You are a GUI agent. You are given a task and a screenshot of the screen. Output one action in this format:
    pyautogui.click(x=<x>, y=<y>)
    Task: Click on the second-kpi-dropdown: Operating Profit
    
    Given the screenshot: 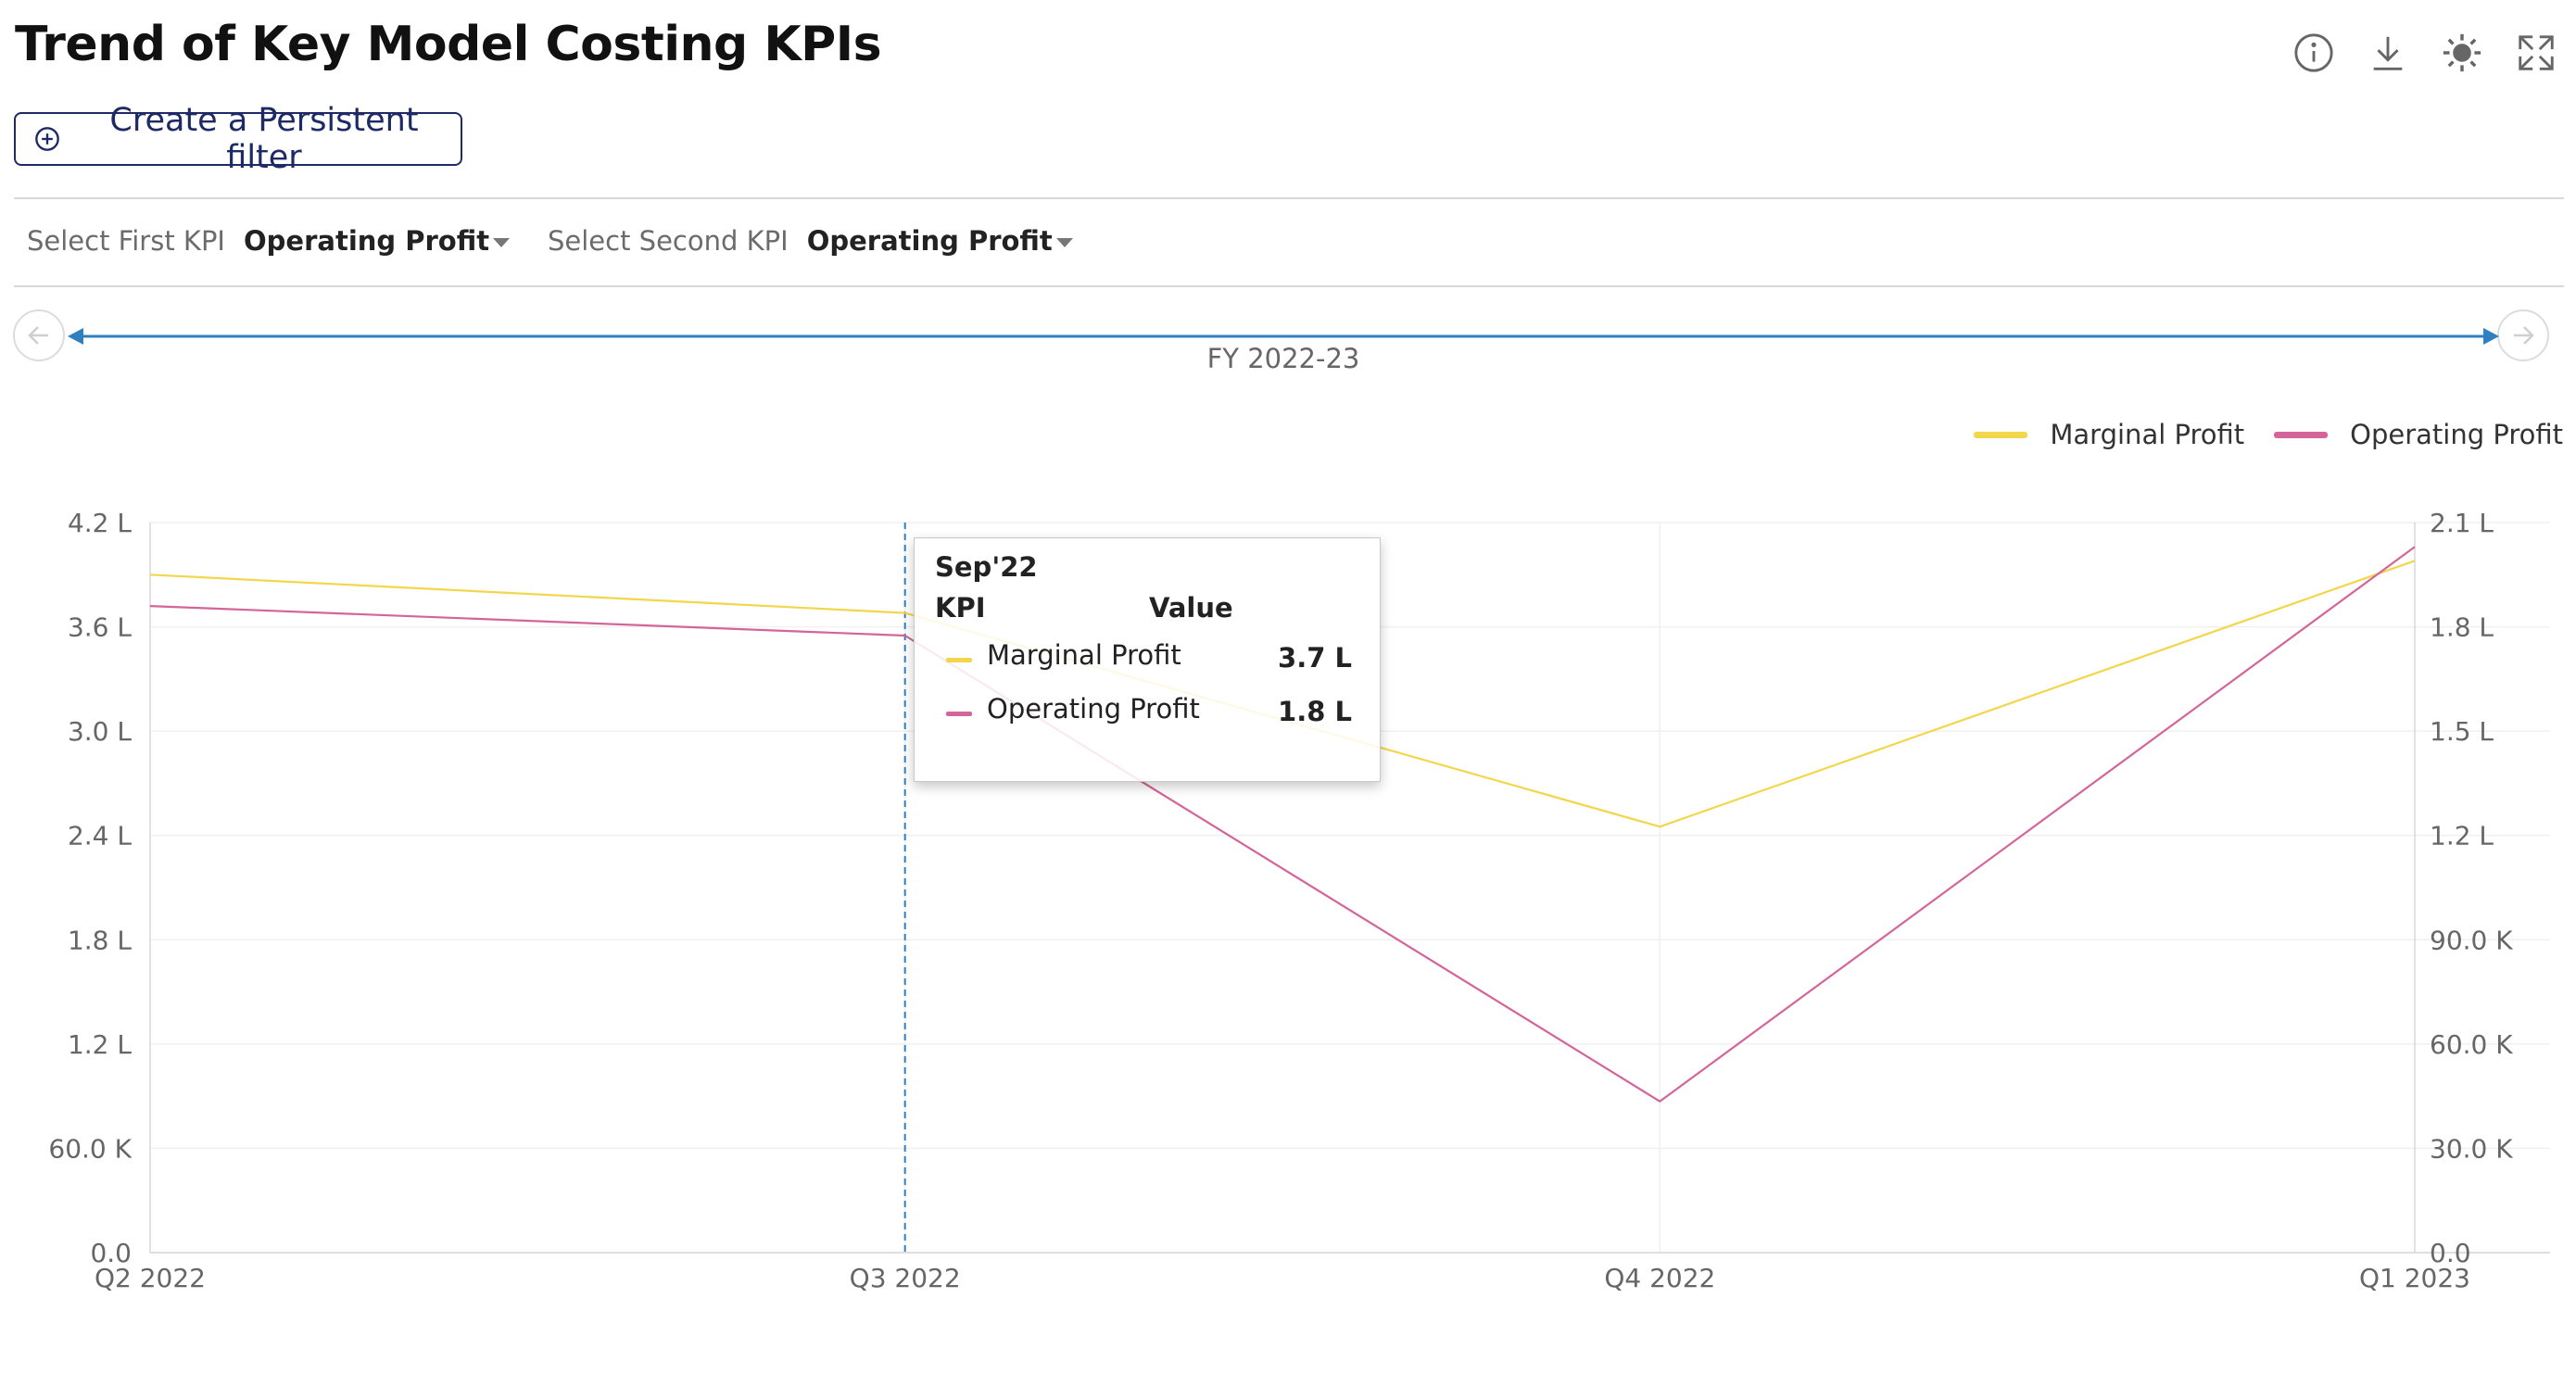 What is the action you would take?
    pyautogui.click(x=940, y=241)
    